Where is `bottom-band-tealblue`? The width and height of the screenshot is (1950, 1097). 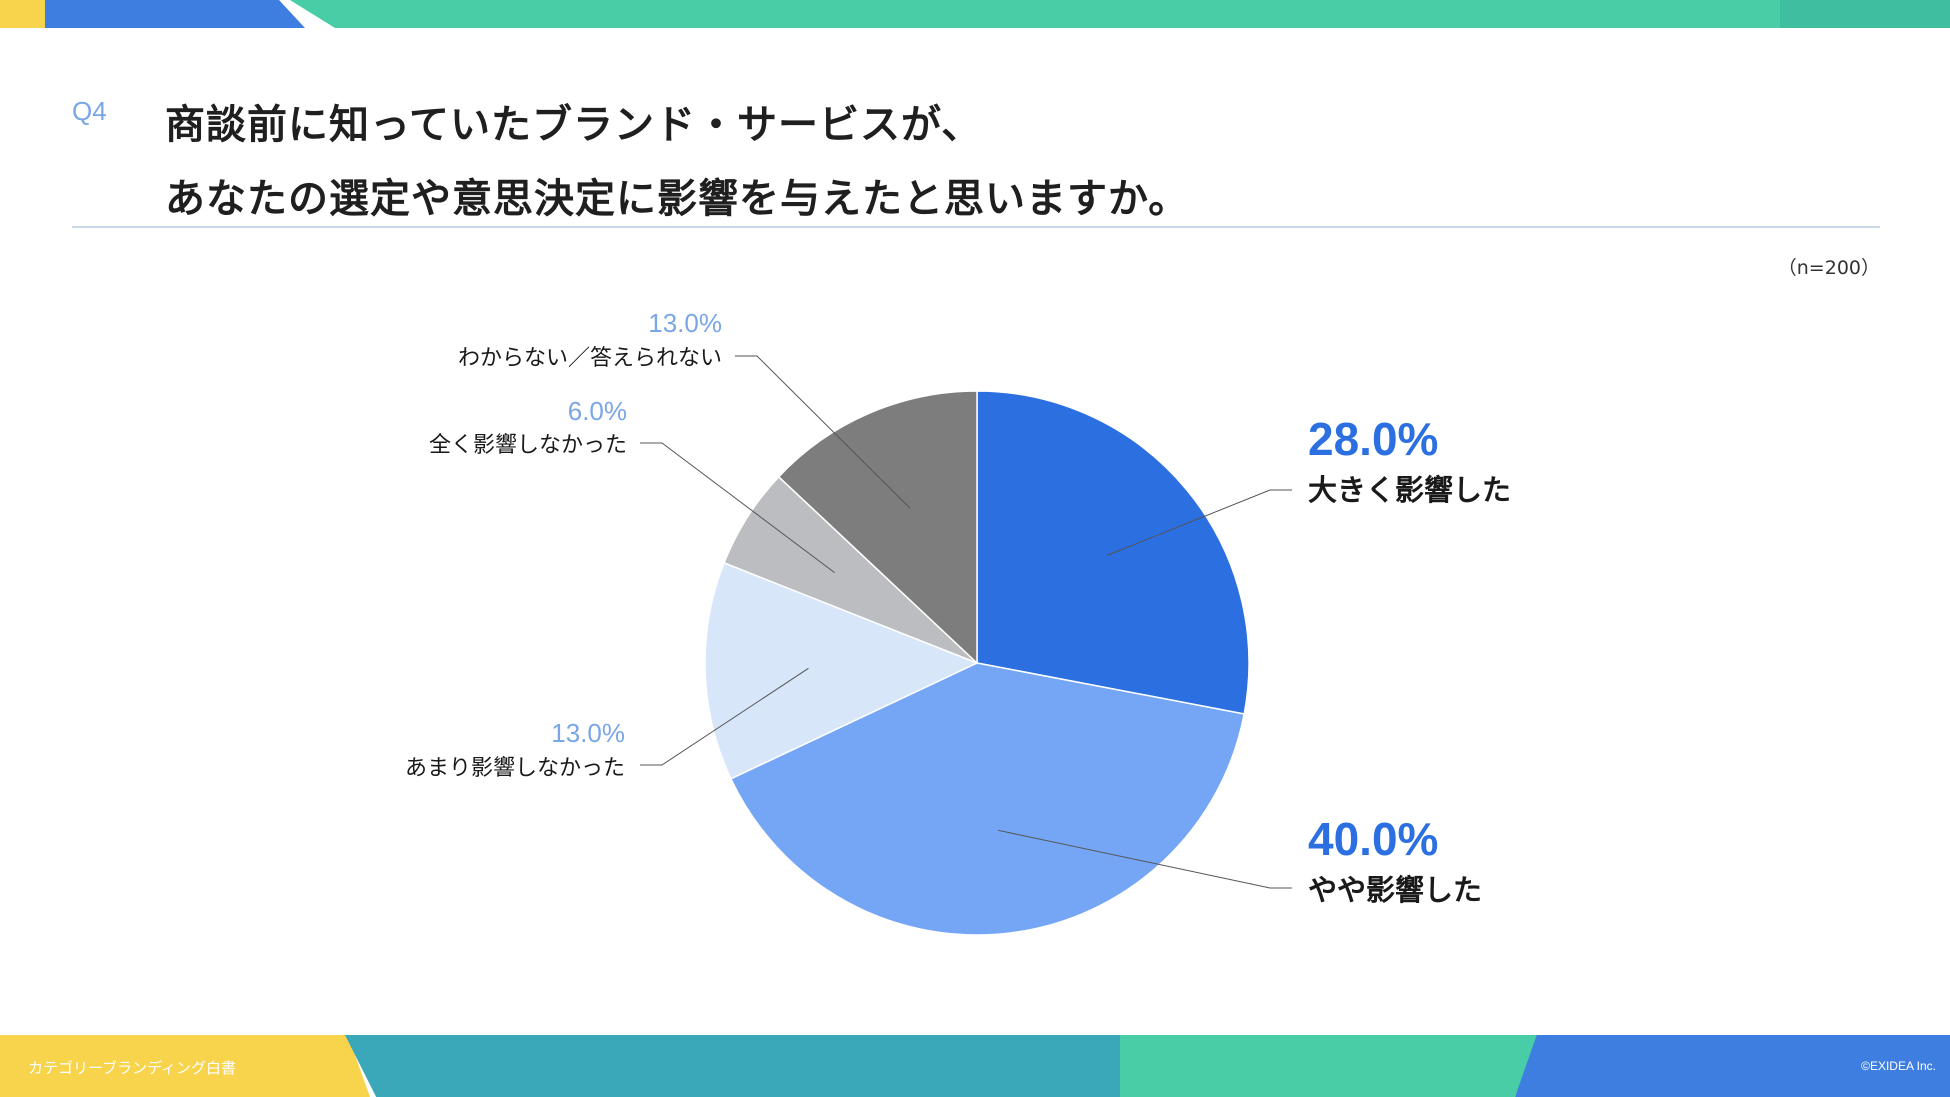 bottom-band-tealblue is located at coordinates (735, 1066).